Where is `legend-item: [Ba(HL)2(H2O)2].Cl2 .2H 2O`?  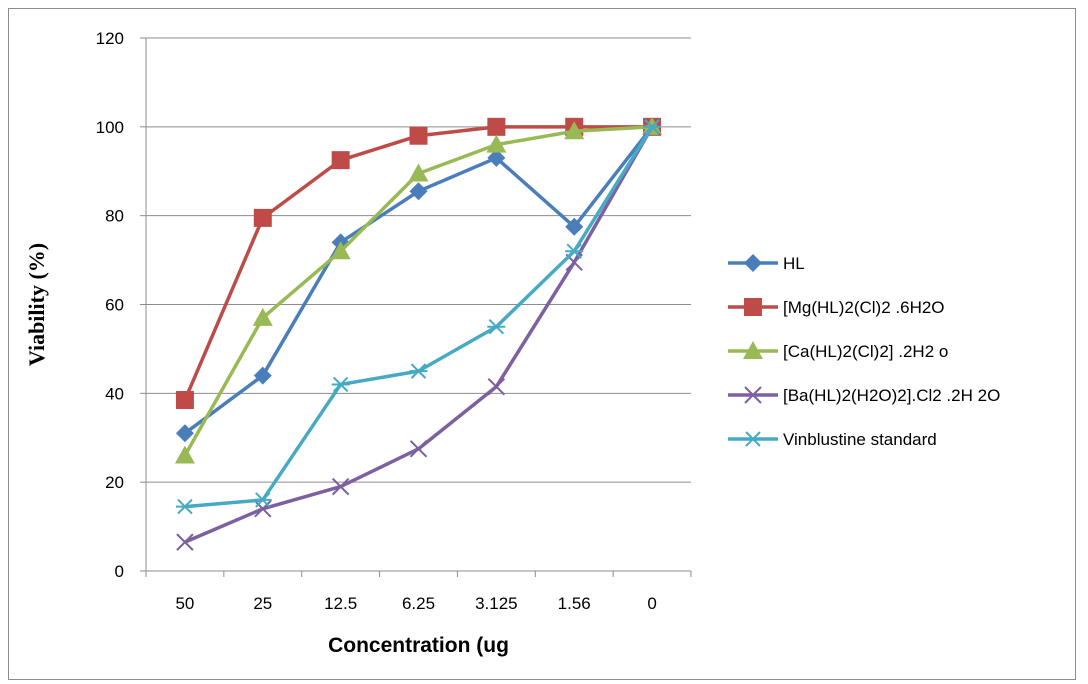 legend-item: [Ba(HL)2(H2O)2].Cl2 .2H 2O is located at coordinates (864, 395).